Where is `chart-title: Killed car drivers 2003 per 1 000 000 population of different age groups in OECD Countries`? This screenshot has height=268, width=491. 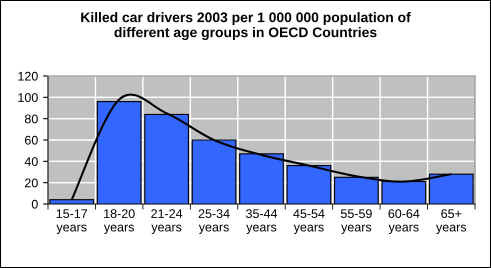 chart-title: Killed car drivers 2003 per 1 000 000 population of different age groups in OECD Countries is located at coordinates (246, 26).